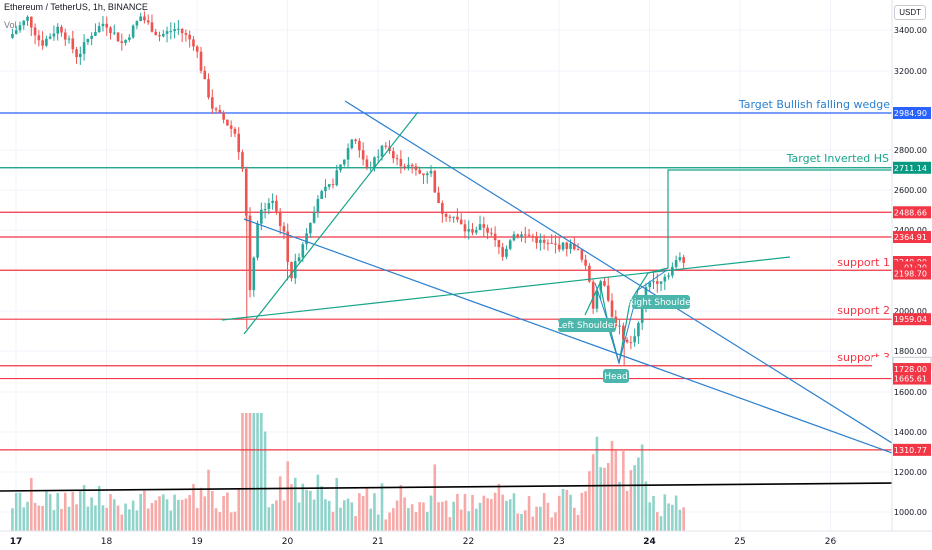 This screenshot has height=550, width=932. What do you see at coordinates (331, 223) in the screenshot?
I see `rising-support-line` at bounding box center [331, 223].